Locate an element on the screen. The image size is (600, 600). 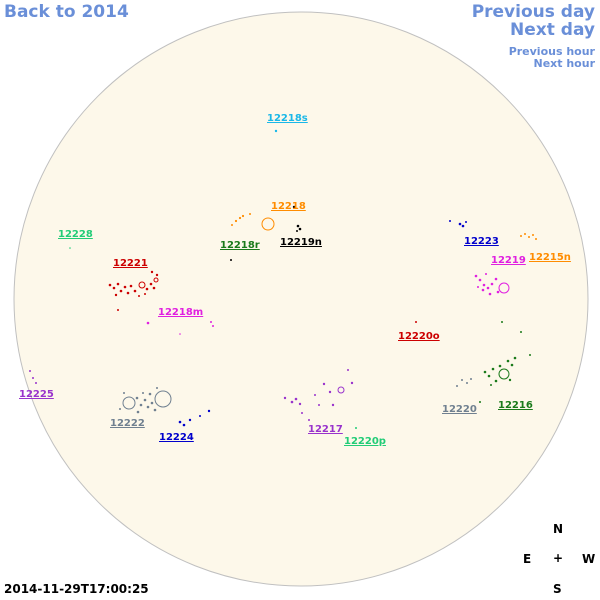
region-label-12228: 12228 is located at coordinates (75, 234).